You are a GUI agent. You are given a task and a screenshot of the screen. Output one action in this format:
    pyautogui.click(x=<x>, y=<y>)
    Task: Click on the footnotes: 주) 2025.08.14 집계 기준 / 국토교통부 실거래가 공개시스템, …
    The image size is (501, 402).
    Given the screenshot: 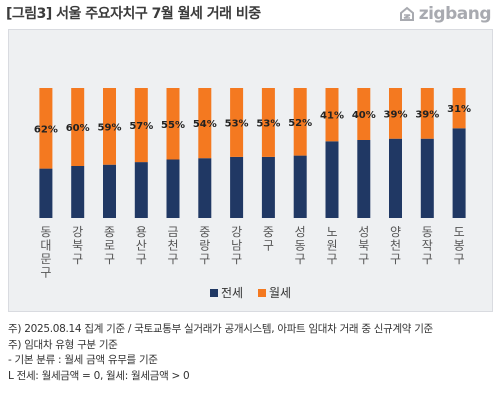 What is the action you would take?
    pyautogui.click(x=220, y=353)
    